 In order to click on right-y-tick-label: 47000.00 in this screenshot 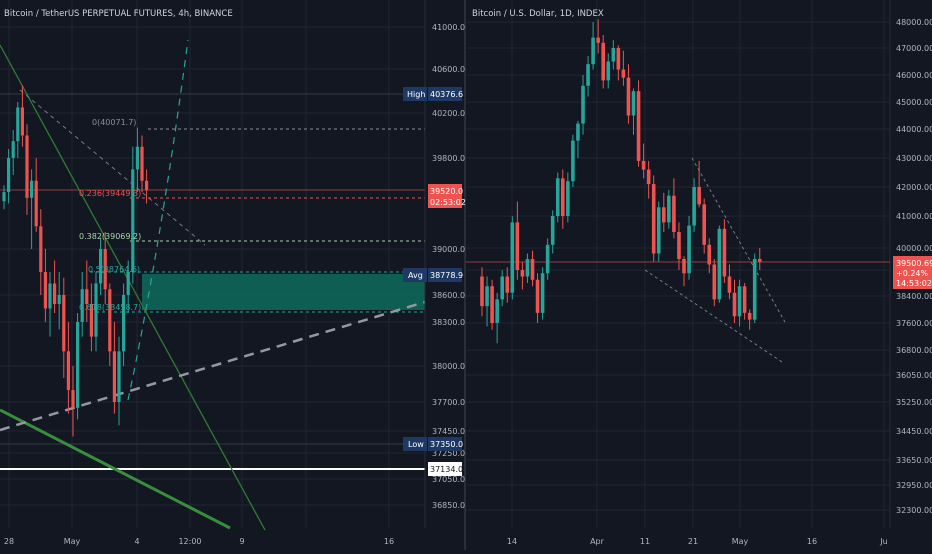, I will do `click(914, 48)`.